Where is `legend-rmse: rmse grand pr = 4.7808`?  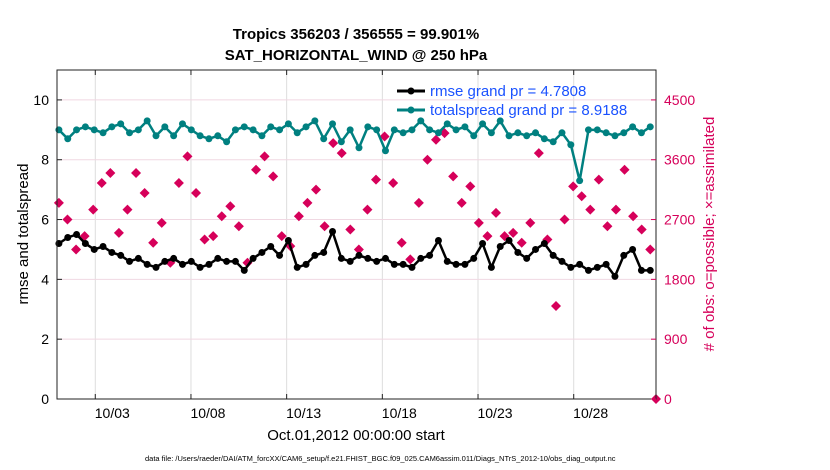
legend-rmse: rmse grand pr = 4.7808 is located at coordinates (508, 91).